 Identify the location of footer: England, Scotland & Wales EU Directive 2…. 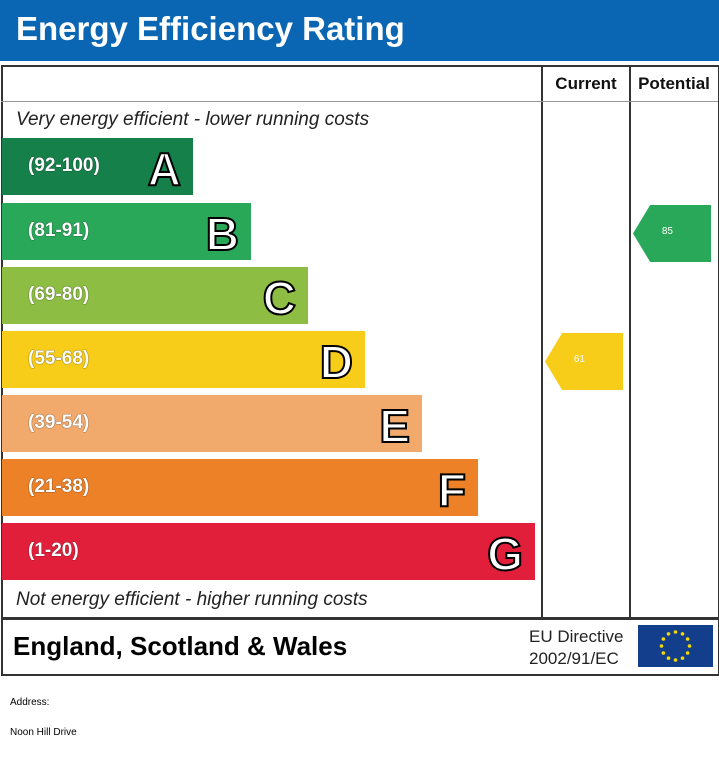
(360, 646).